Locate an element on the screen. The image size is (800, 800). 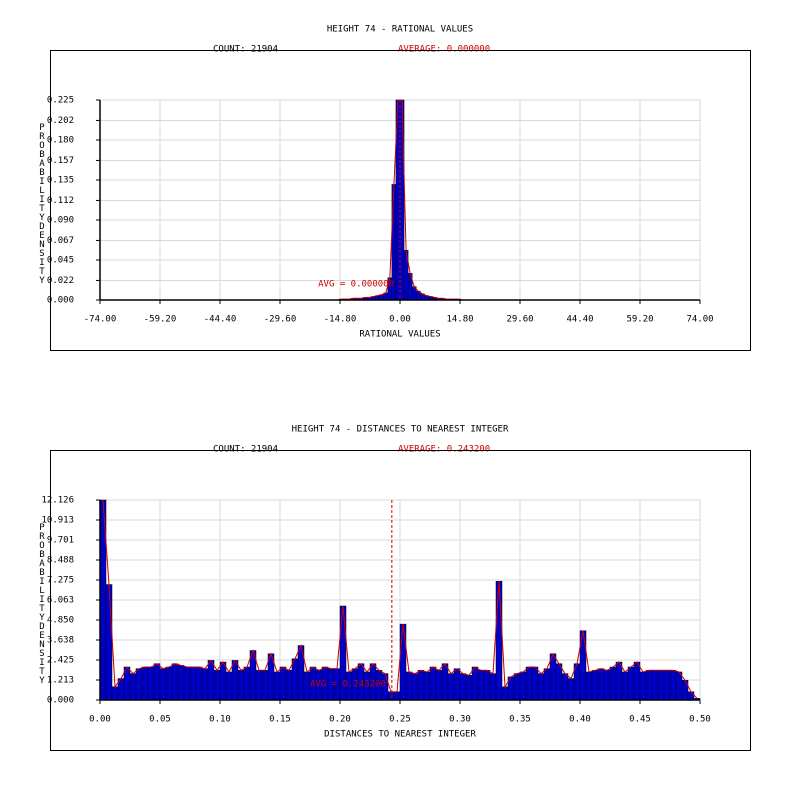
y-tick-label: 4.850 is located at coordinates (60, 621).